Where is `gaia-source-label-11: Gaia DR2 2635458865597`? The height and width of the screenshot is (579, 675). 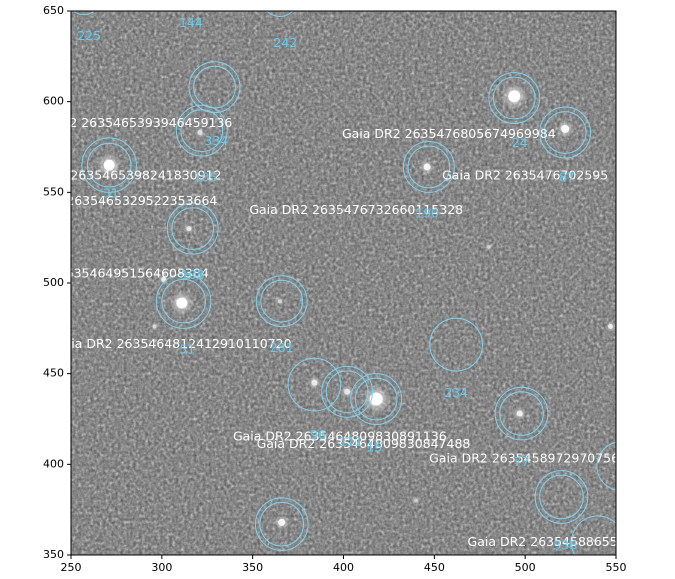 gaia-source-label-11: Gaia DR2 2635458865597 is located at coordinates (551, 541).